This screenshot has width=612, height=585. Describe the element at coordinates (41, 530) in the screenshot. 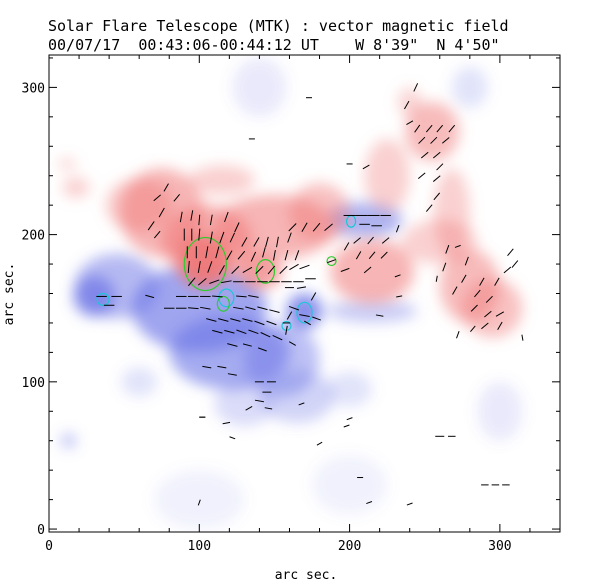

I see `y-tick-label: 0` at that location.